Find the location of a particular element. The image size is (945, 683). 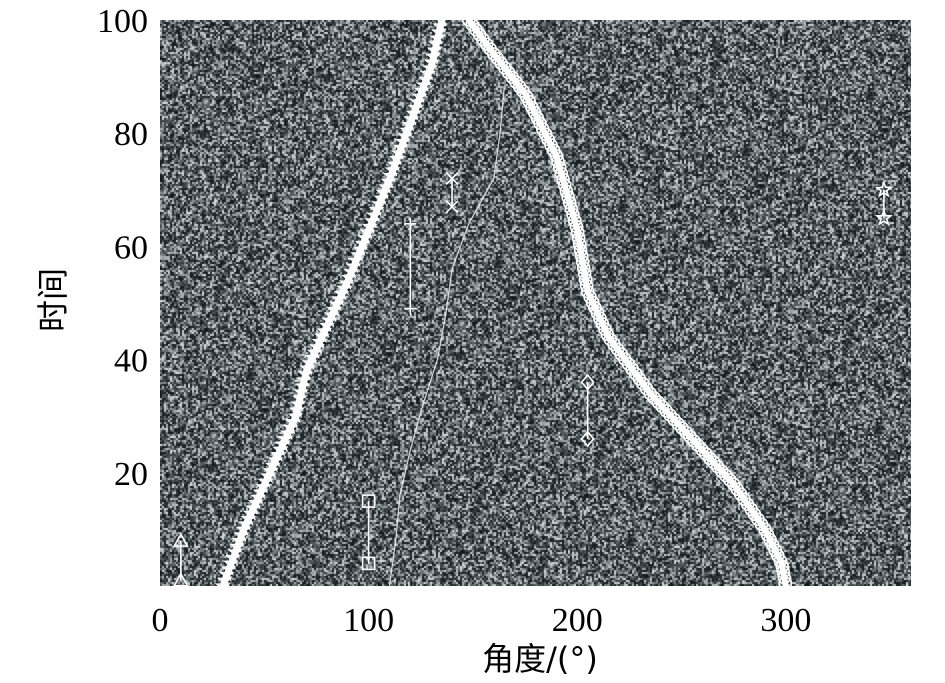

segment-star is located at coordinates (883, 203).